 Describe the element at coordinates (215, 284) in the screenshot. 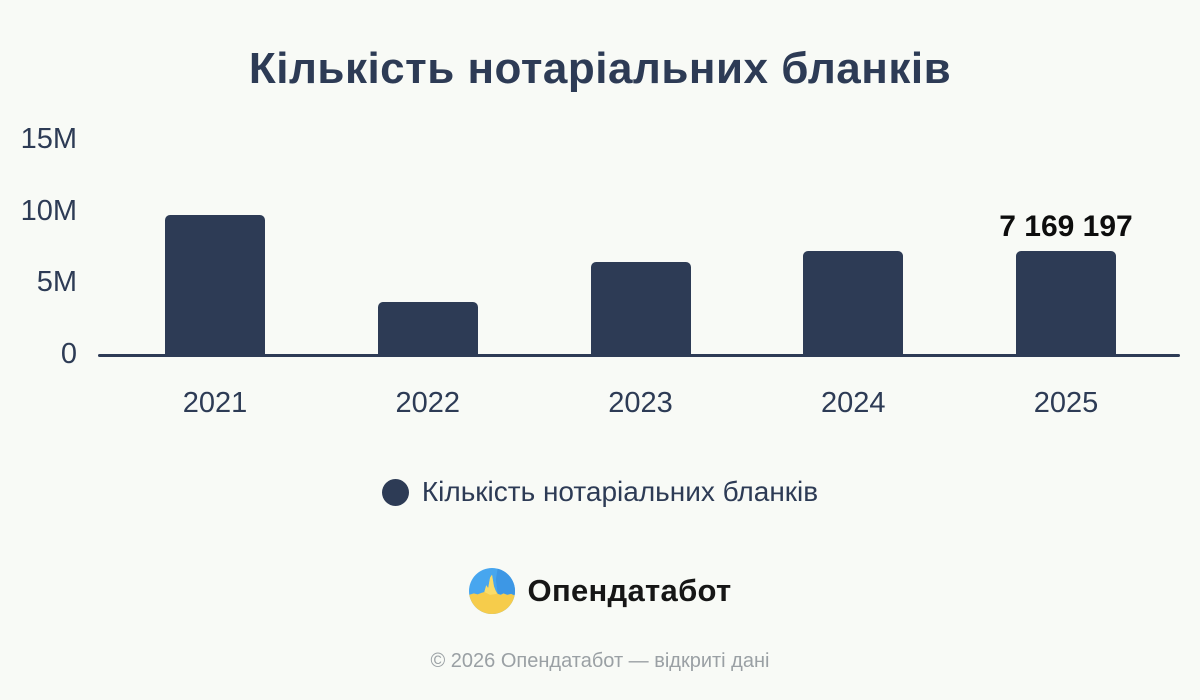

I see `bar-2021` at that location.